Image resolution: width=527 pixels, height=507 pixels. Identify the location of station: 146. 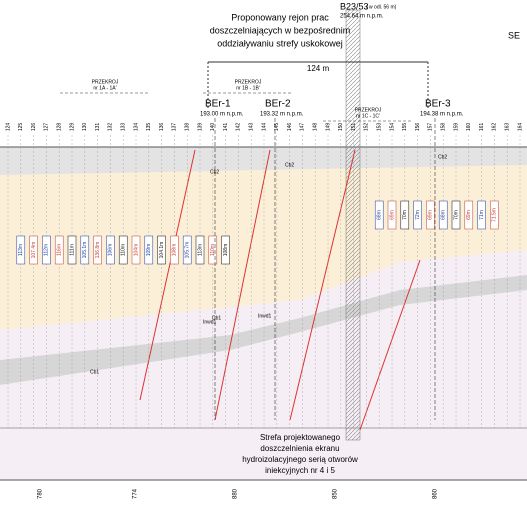
(290, 127).